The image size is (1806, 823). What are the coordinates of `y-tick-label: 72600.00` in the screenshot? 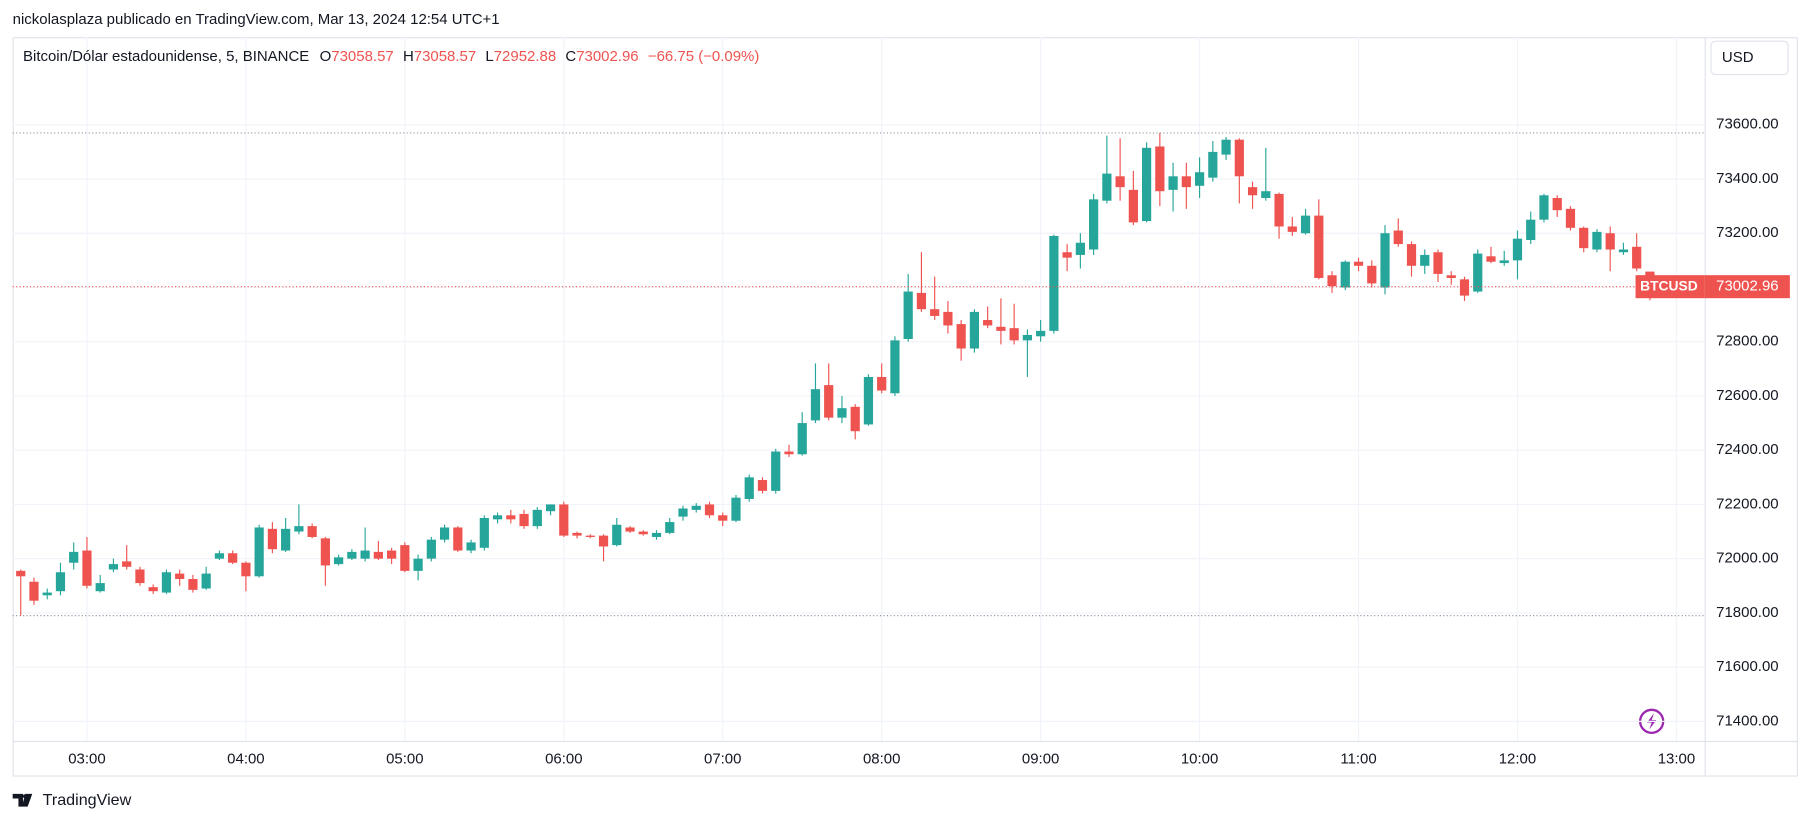 It's located at (1747, 395).